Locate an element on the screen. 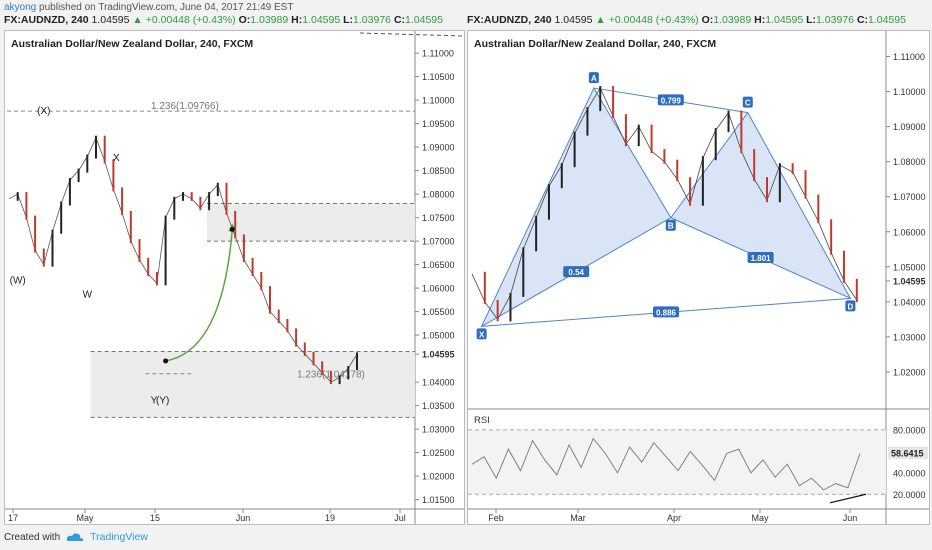  time-tick-label: Mar is located at coordinates (578, 518).